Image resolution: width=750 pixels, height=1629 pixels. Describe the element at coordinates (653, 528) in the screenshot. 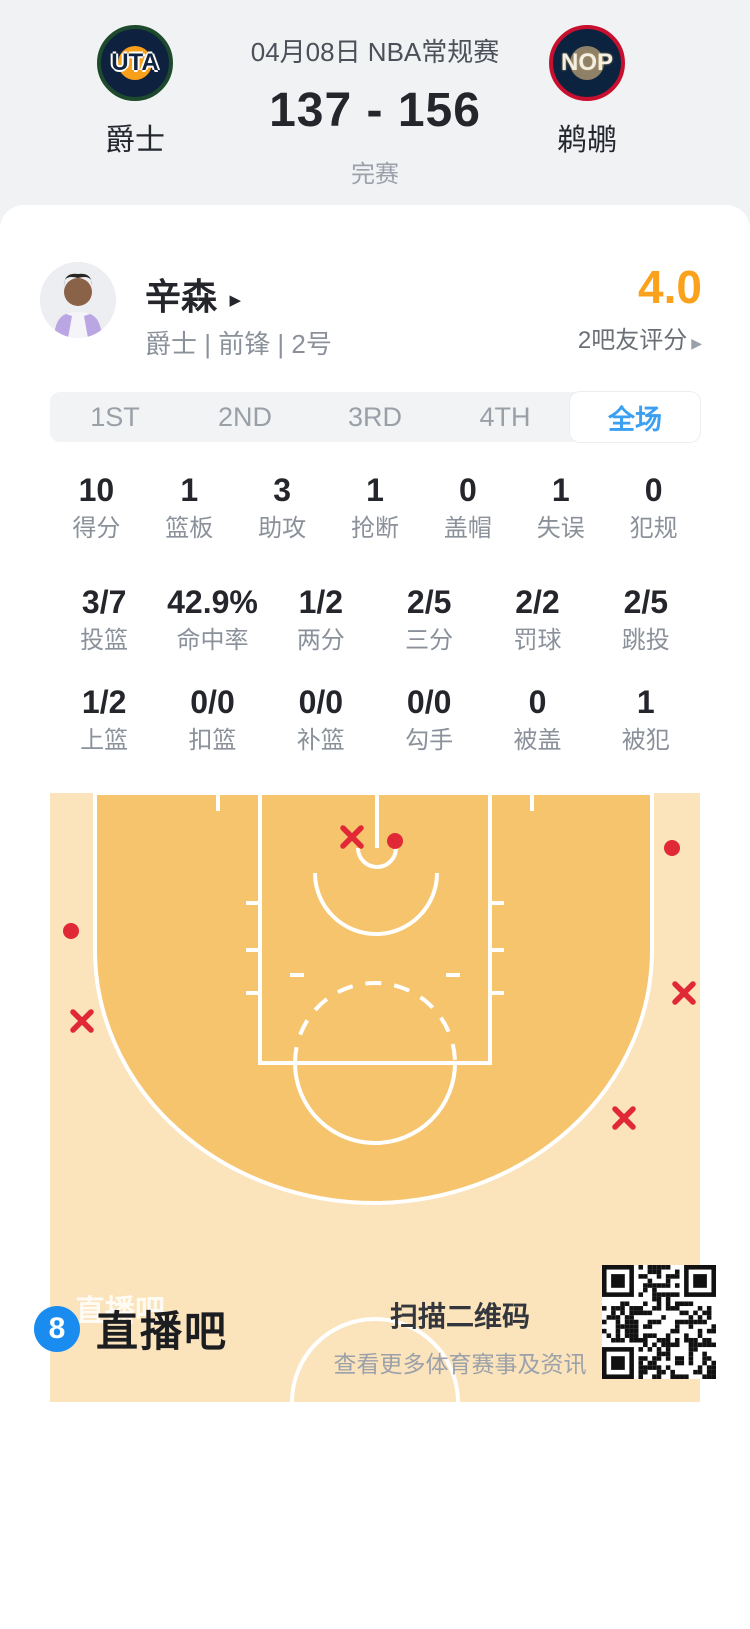

I see `stat-label: 犯规` at that location.